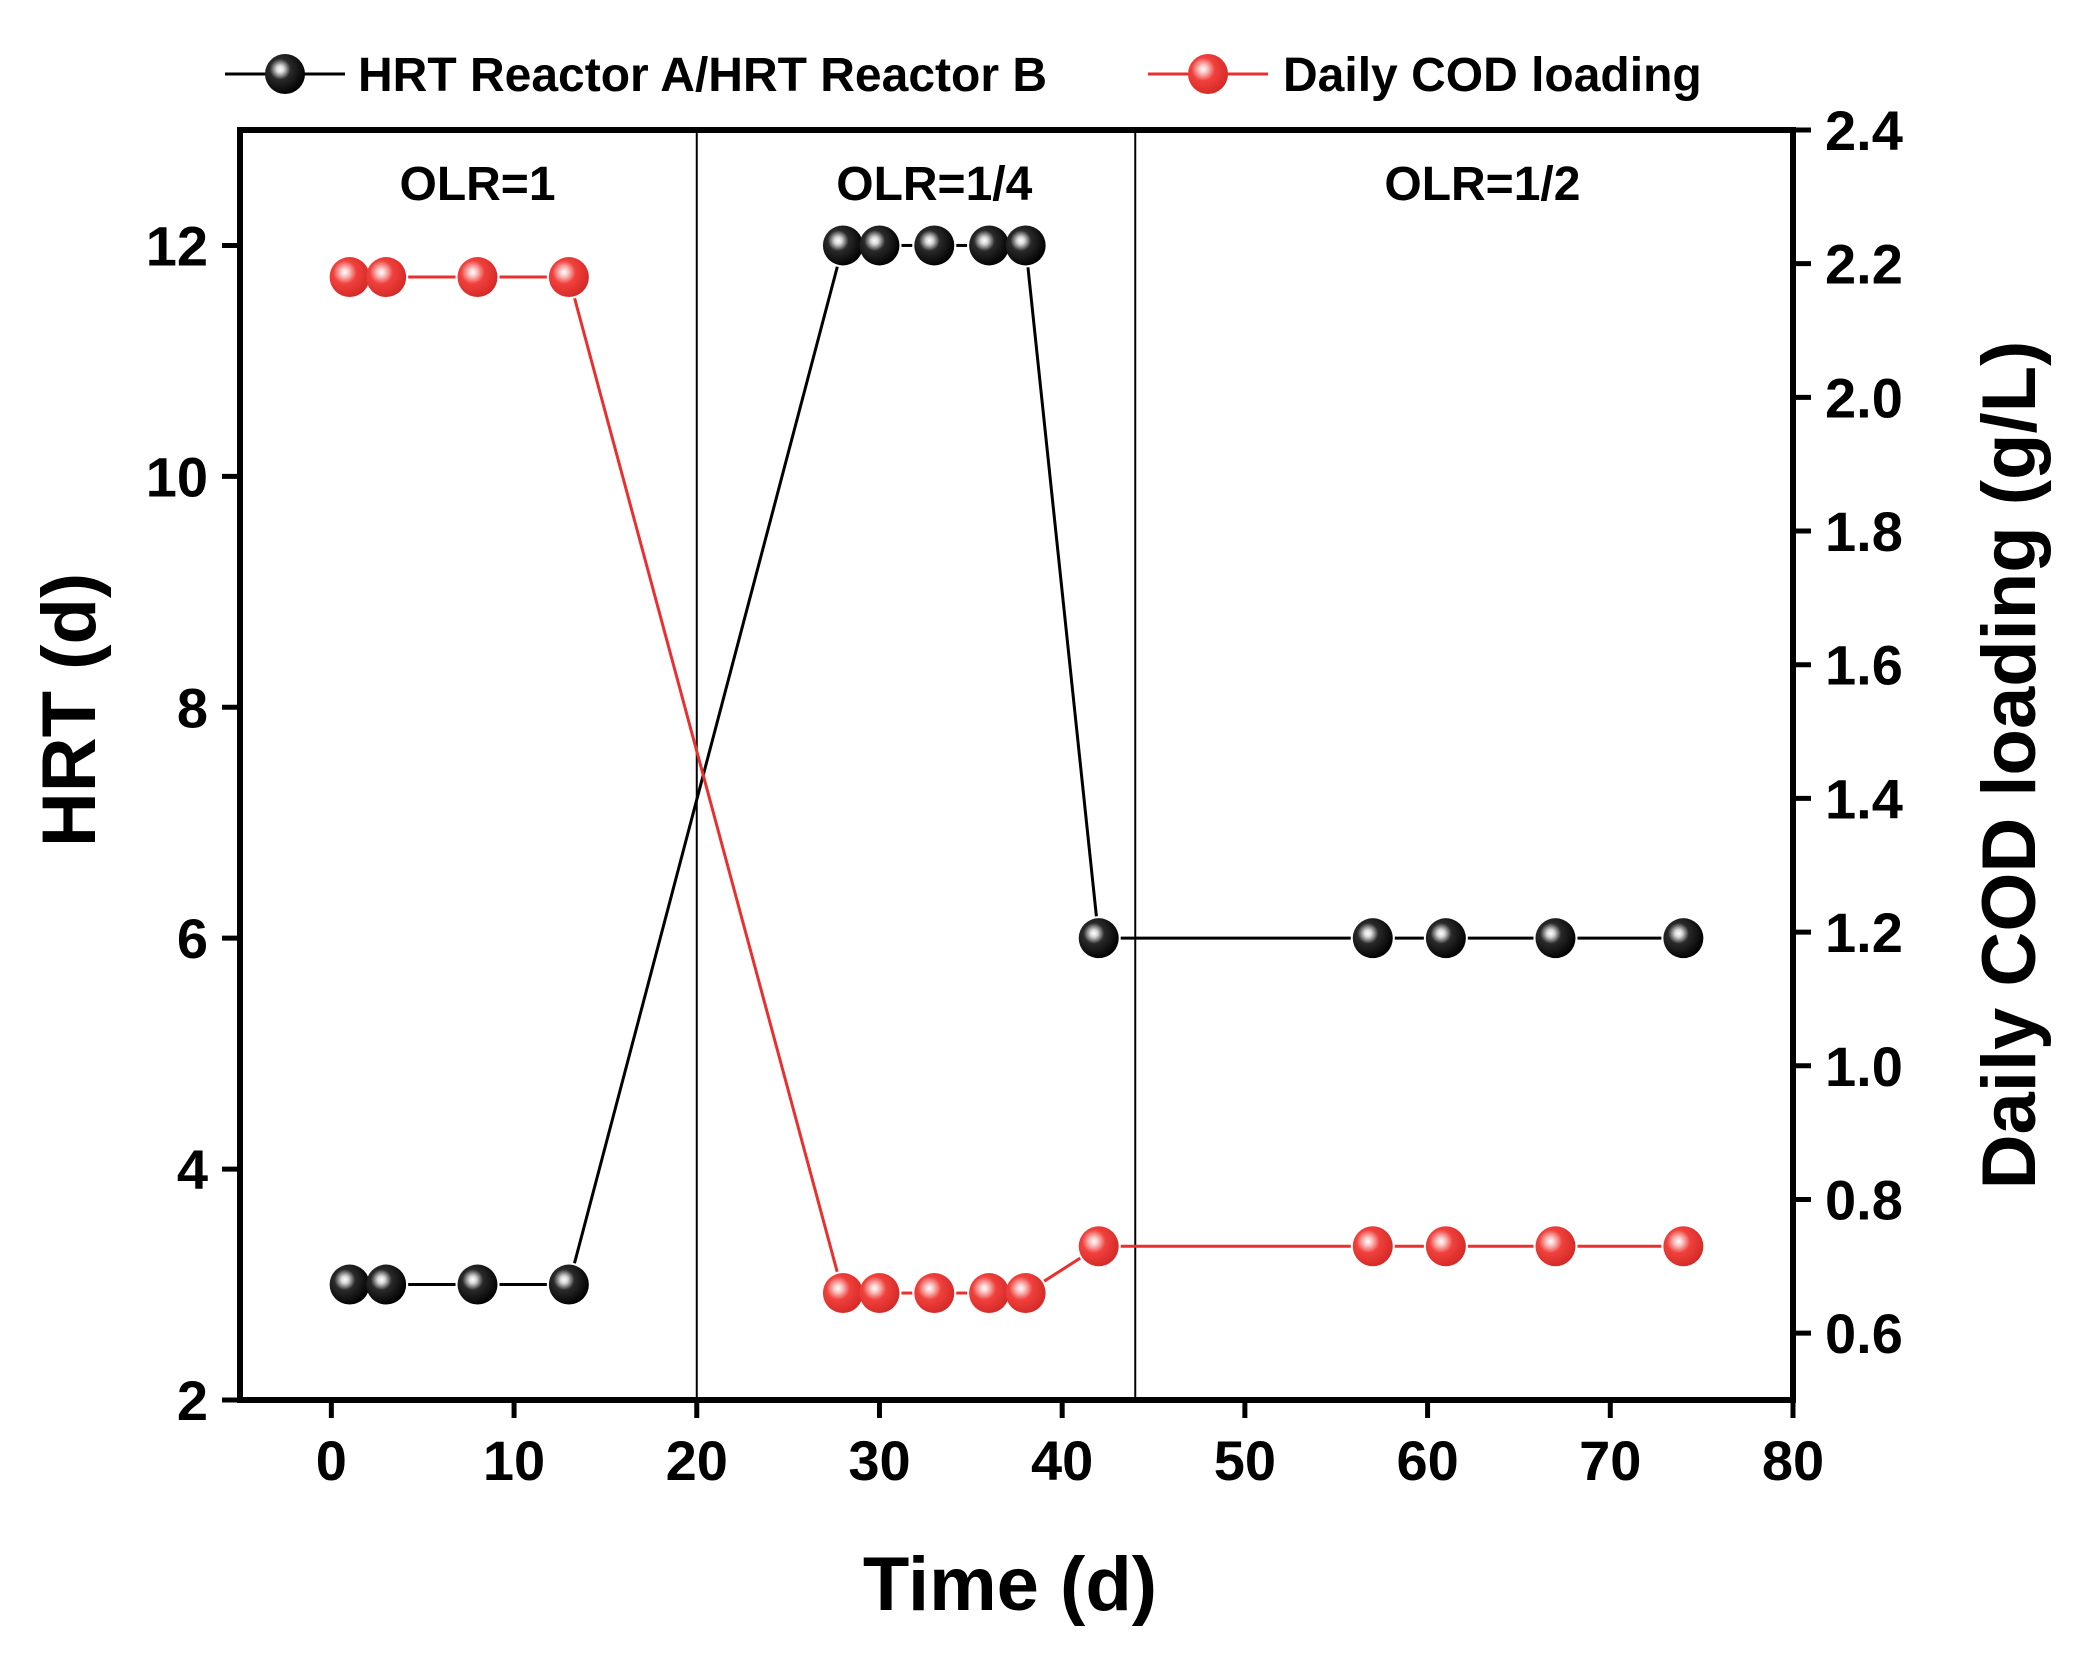 The height and width of the screenshot is (1654, 2082). I want to click on y-axis-left-ticks: 2 4 6 8 10 12, so click(193, 823).